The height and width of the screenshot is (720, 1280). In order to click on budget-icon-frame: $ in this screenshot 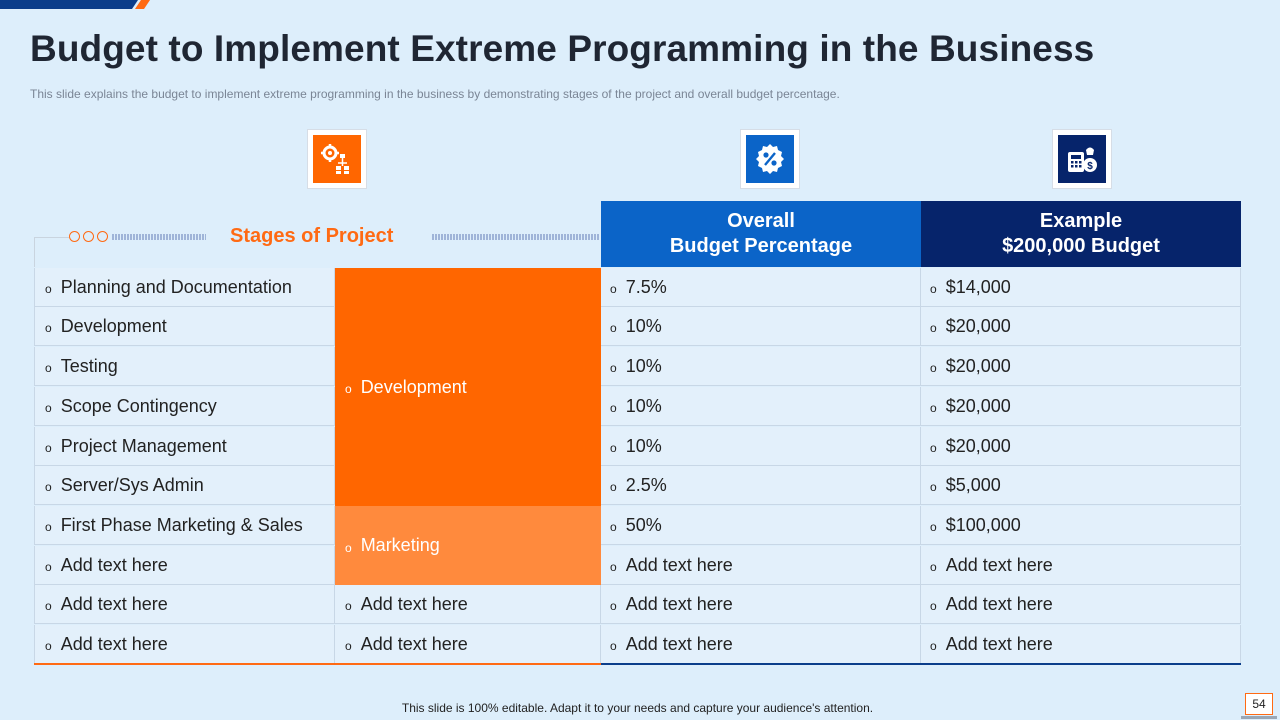, I will do `click(1082, 159)`.